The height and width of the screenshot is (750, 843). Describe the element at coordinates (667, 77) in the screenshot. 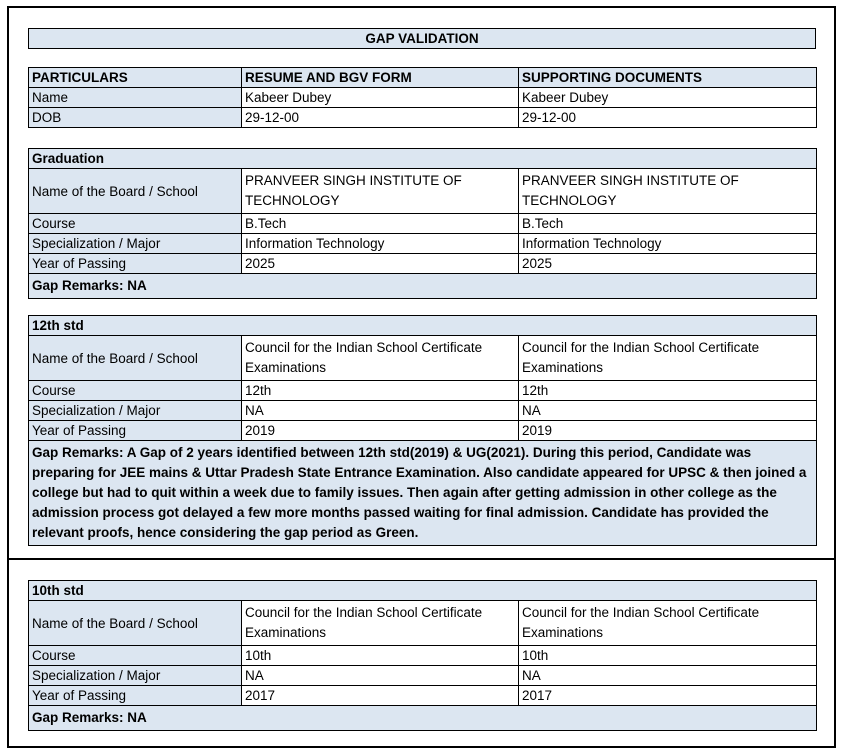

I see `col-header: SUPPORTING DOCUMENTS` at that location.